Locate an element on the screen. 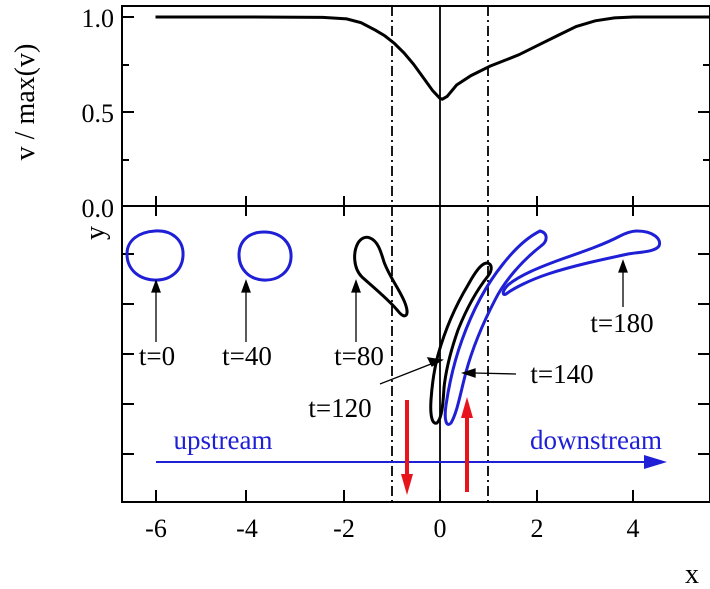 Image resolution: width=710 pixels, height=589 pixels. flow-direction-arrowhead is located at coordinates (655, 462).